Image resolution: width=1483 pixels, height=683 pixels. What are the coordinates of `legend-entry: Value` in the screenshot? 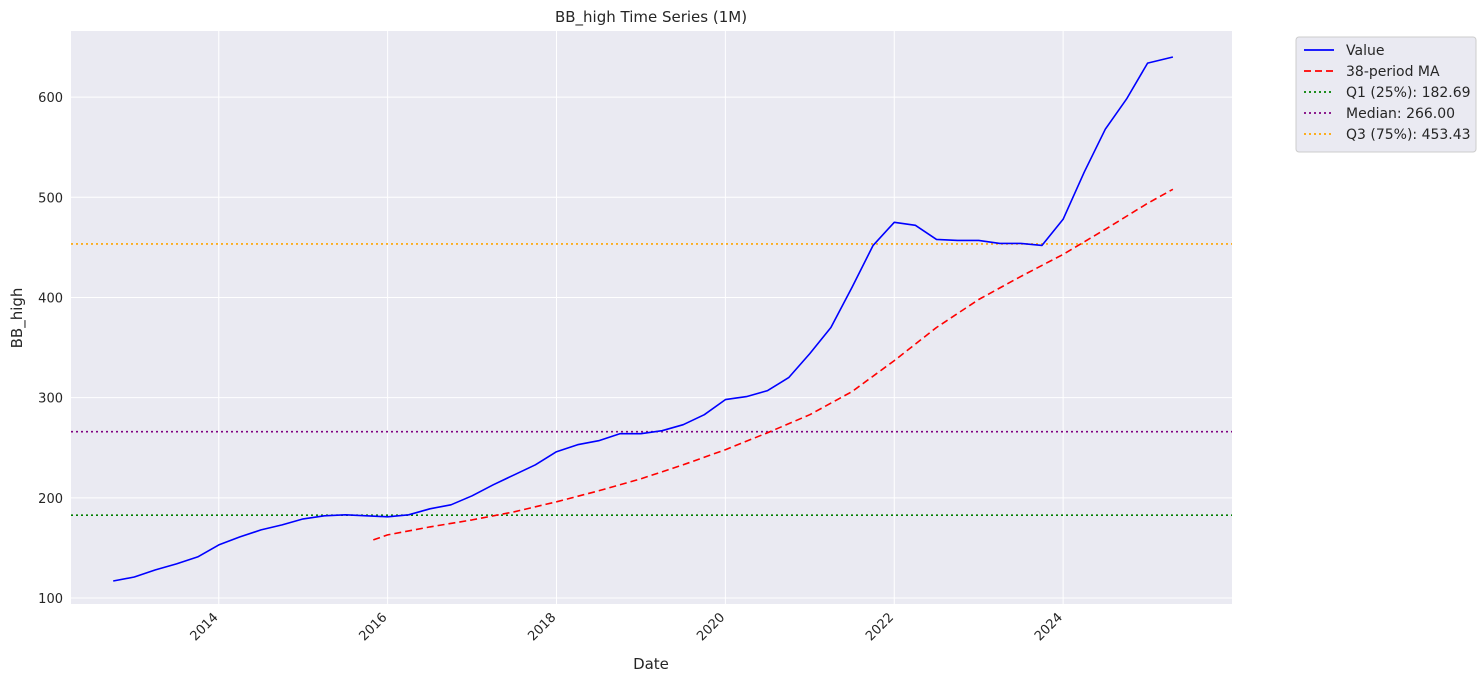 It's located at (1365, 51).